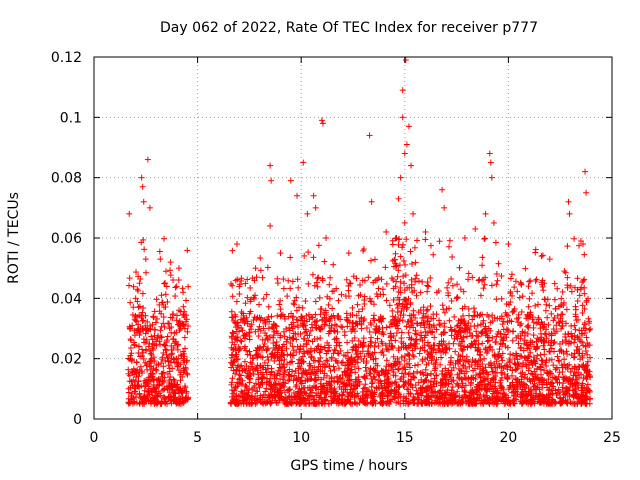 The image size is (640, 480). What do you see at coordinates (66, 58) in the screenshot?
I see `y-tick-label: 0.12` at bounding box center [66, 58].